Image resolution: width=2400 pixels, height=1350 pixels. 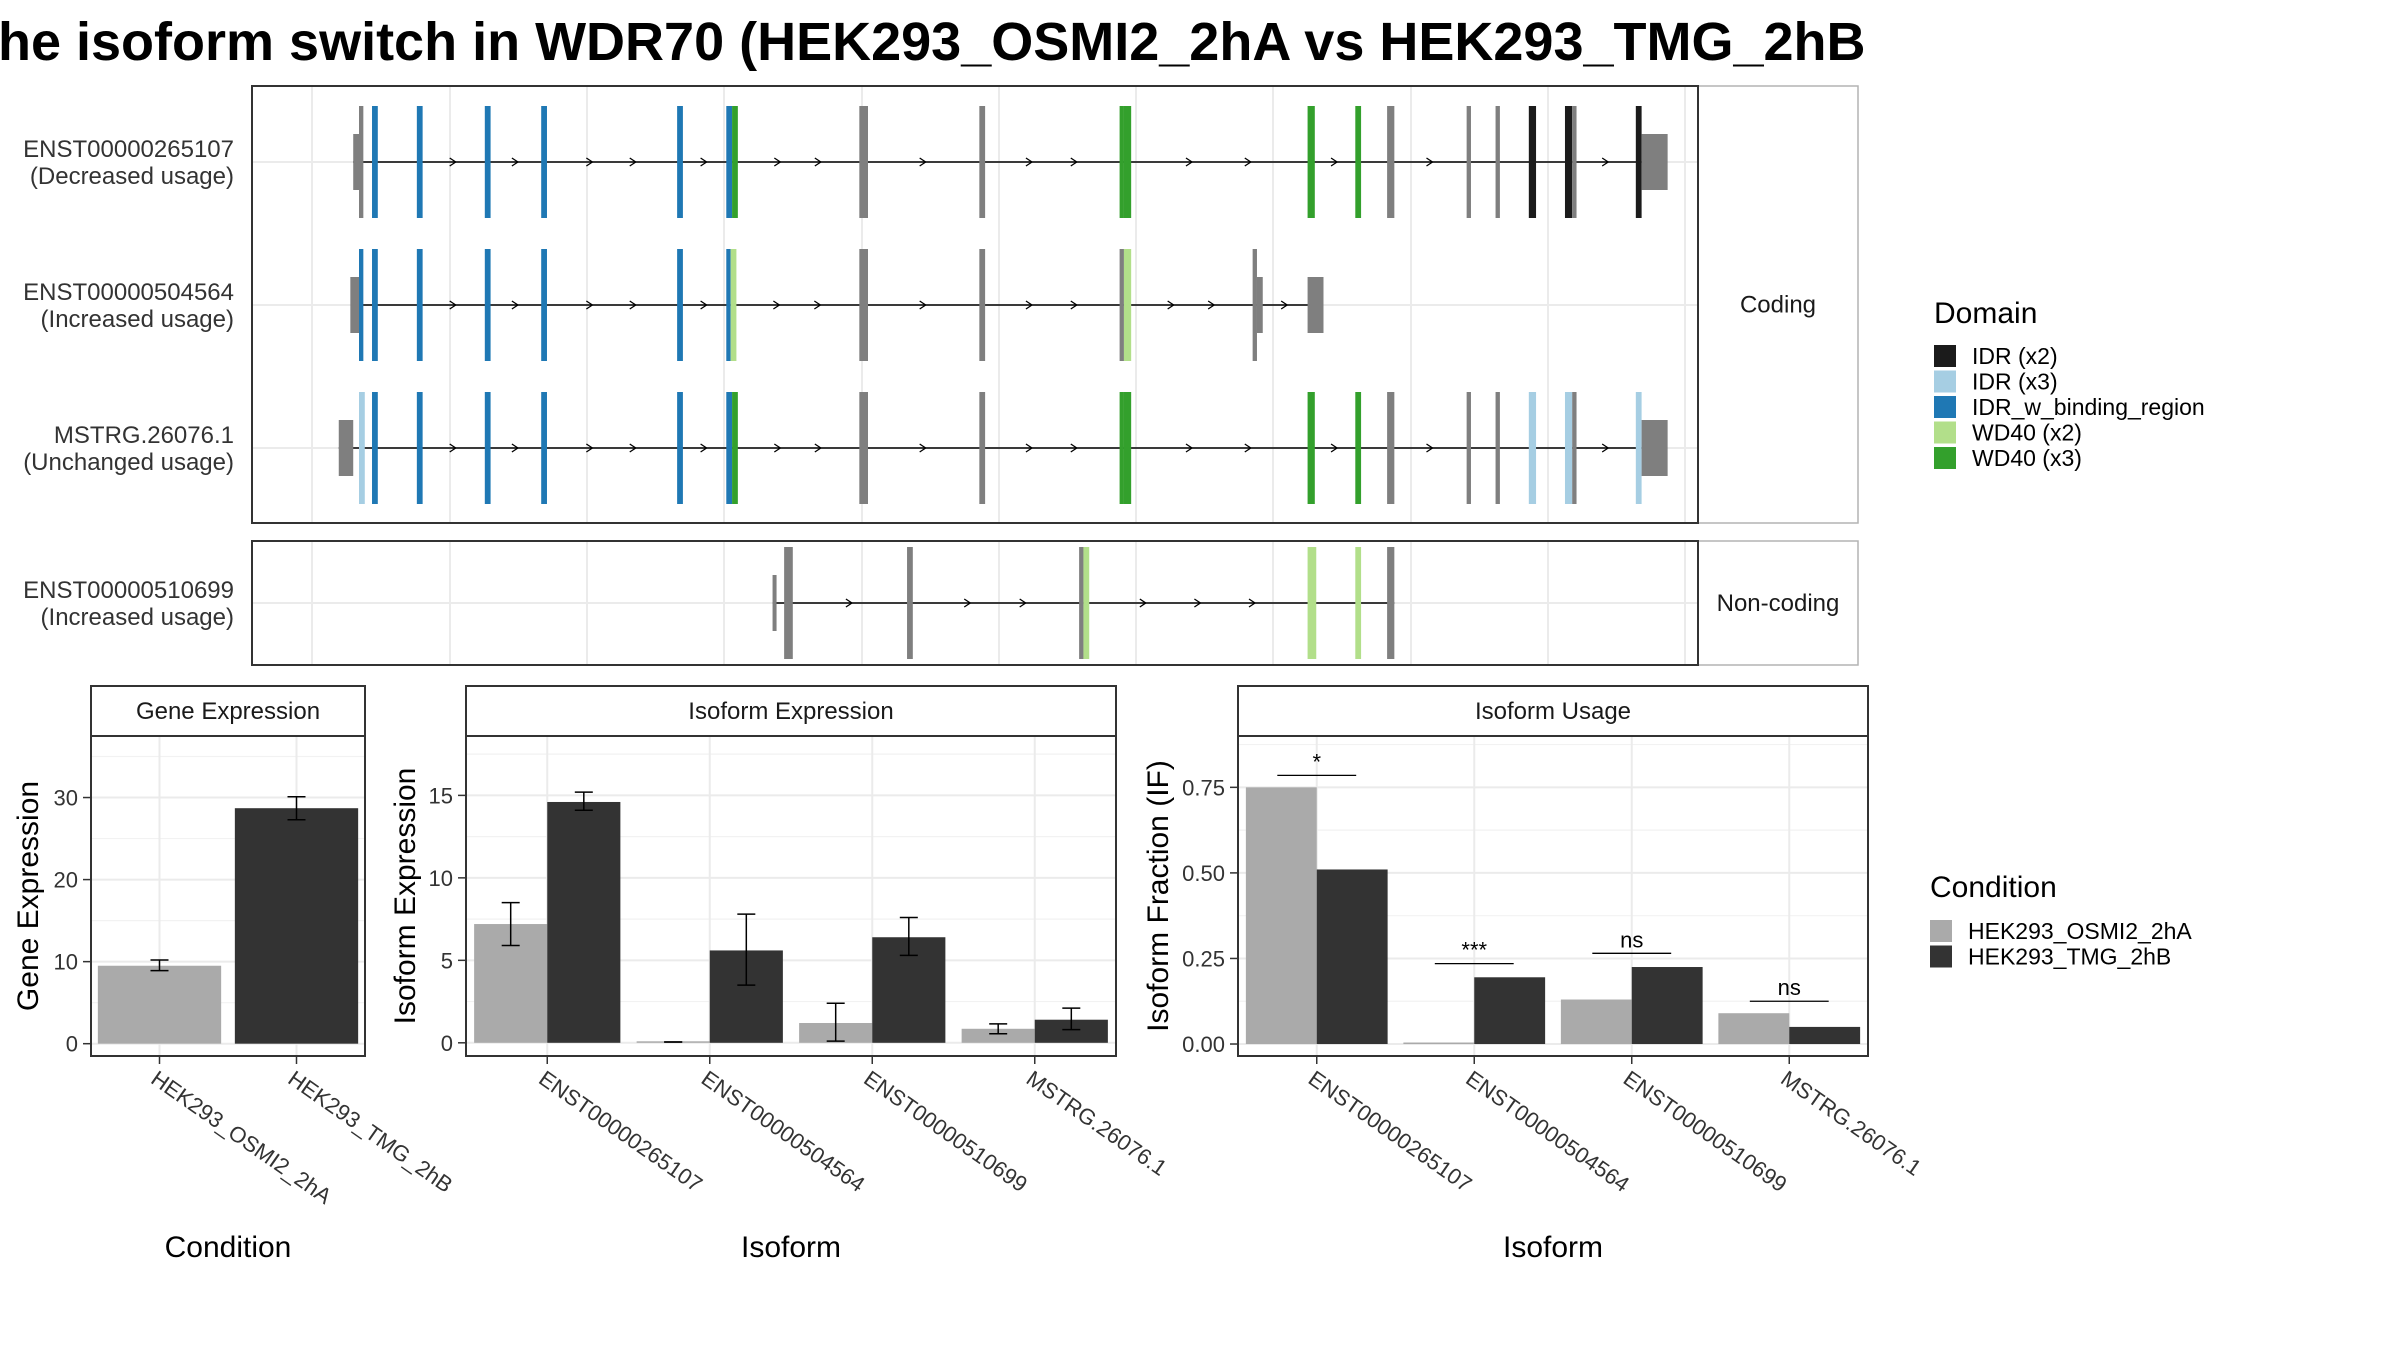 What do you see at coordinates (2027, 458) in the screenshot?
I see `domain-legend-label: WD40 (x3)` at bounding box center [2027, 458].